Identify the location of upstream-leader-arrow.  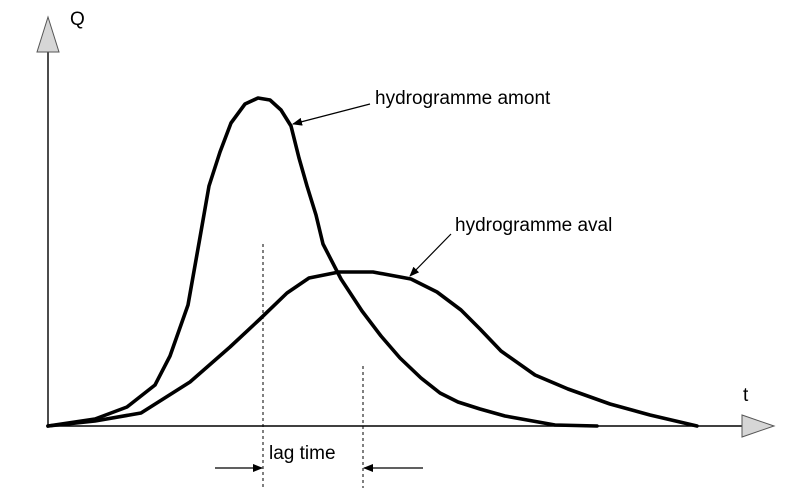
(331, 114).